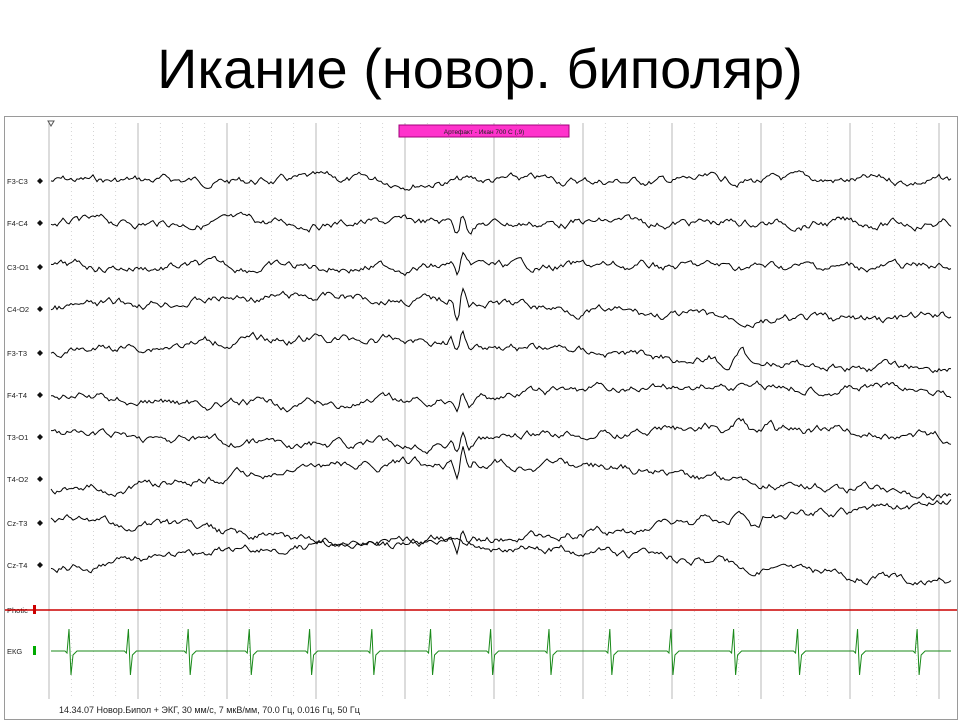 This screenshot has height=720, width=960. Describe the element at coordinates (17, 223) in the screenshot. I see `channel-label: F4-C4` at that location.